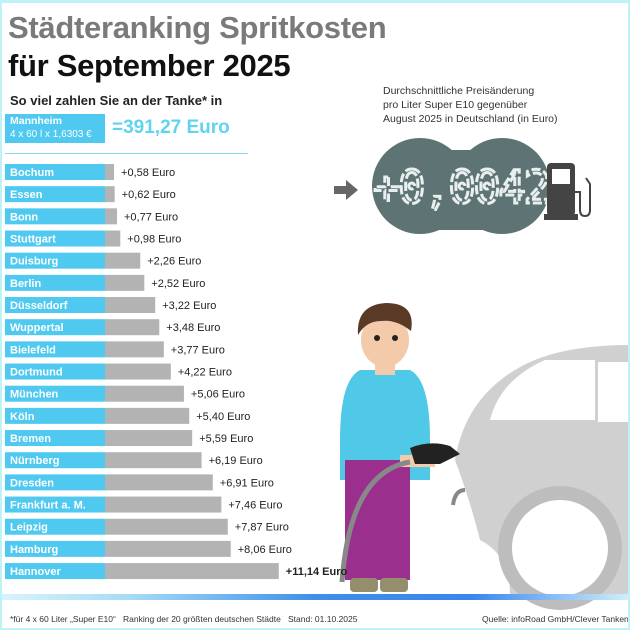 The width and height of the screenshot is (630, 630). I want to click on bar-category-label: Bremen, so click(30, 439).